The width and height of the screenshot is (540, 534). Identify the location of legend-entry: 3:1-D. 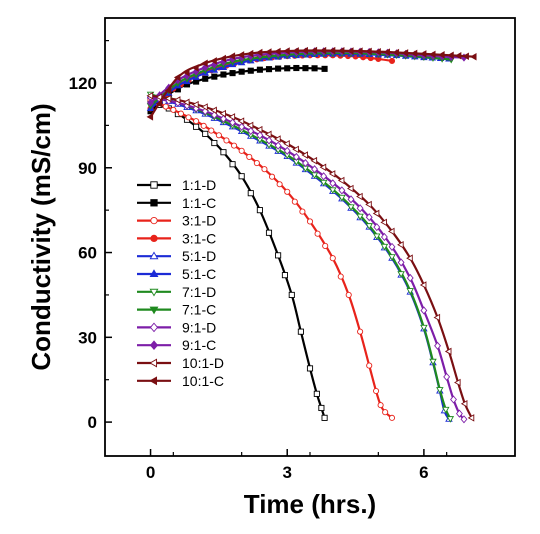
(176, 221).